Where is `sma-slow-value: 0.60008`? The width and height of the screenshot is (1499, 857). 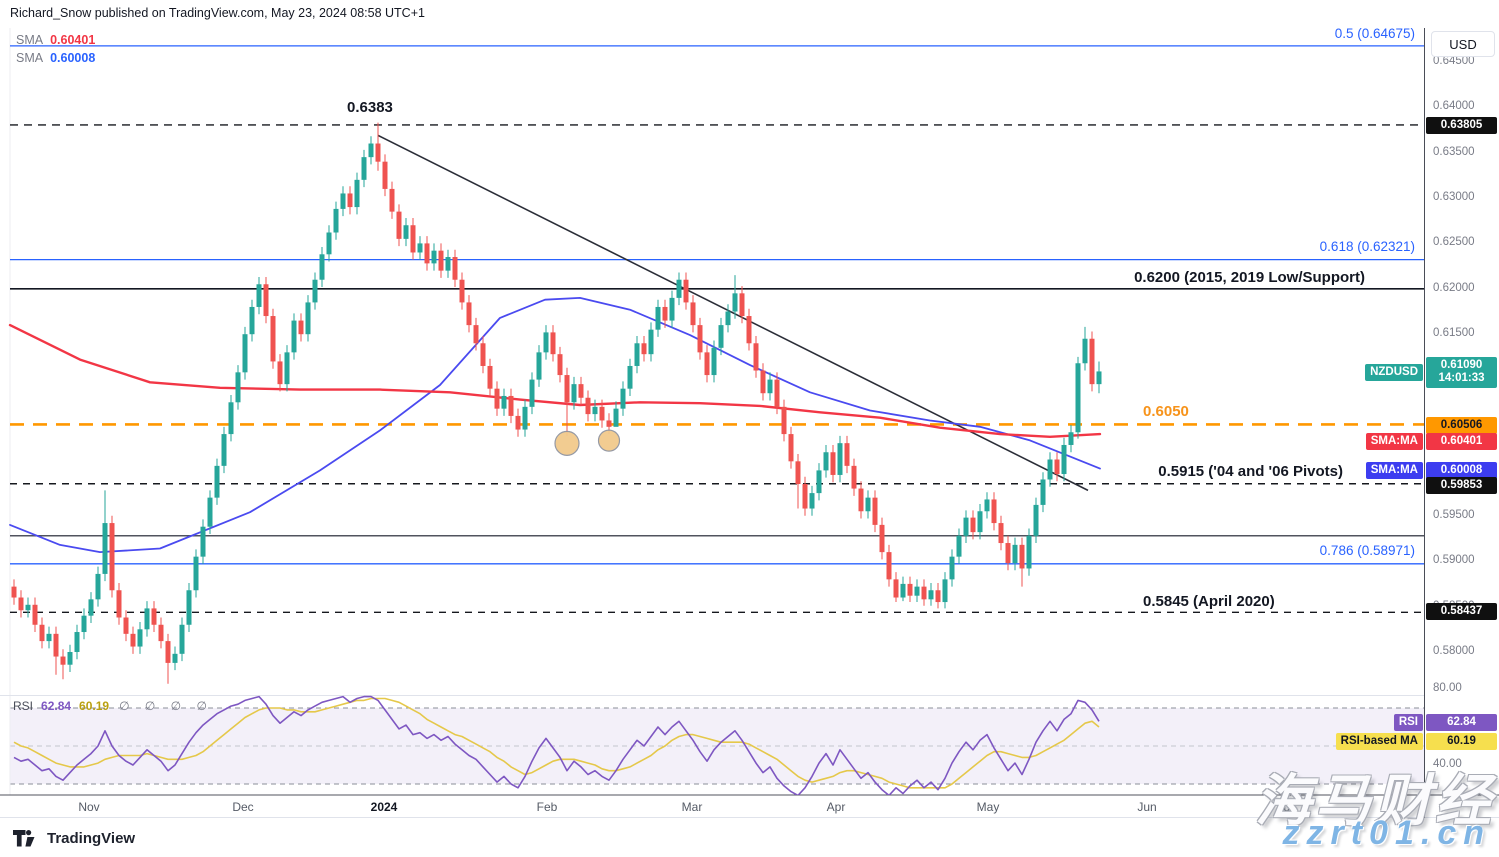
sma-slow-value: 0.60008 is located at coordinates (73, 58).